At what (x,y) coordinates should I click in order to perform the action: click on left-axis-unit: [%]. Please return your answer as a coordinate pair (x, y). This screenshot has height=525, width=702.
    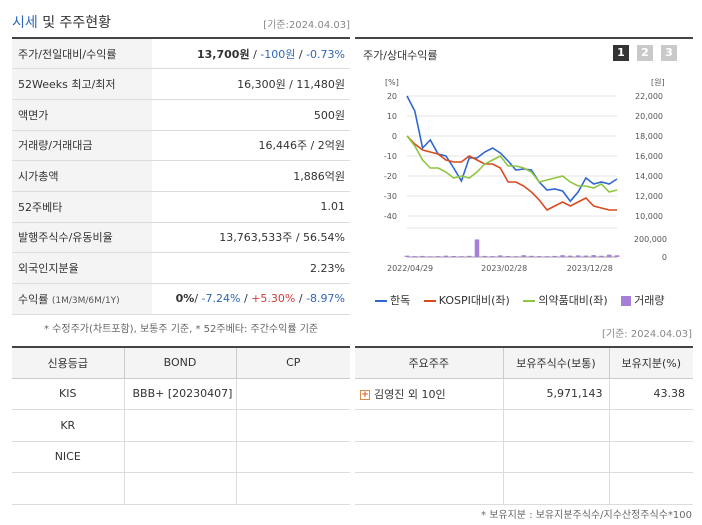
    Looking at the image, I should click on (392, 82).